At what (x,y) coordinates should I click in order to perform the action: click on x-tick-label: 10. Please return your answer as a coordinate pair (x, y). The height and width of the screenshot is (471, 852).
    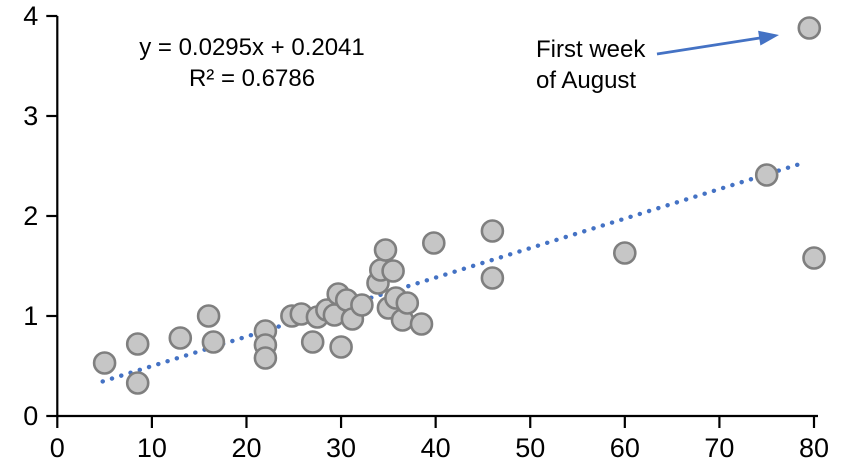
    Looking at the image, I should click on (152, 448).